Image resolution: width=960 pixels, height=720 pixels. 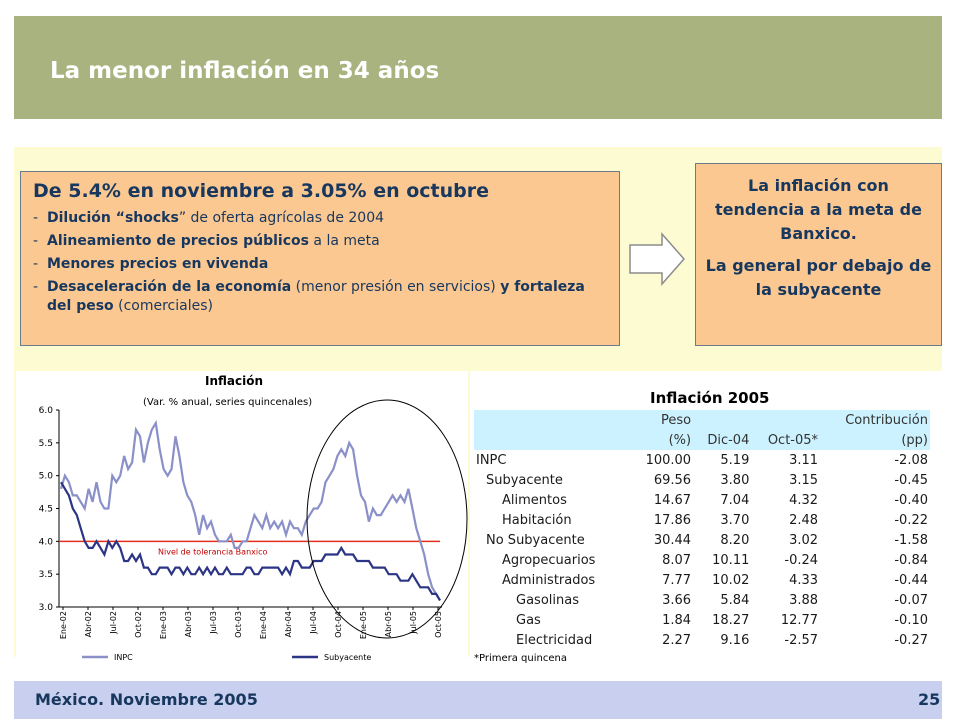 I want to click on left-box-heading: De 5.4% en noviembre a 3.05% en octubre, so click(x=261, y=191).